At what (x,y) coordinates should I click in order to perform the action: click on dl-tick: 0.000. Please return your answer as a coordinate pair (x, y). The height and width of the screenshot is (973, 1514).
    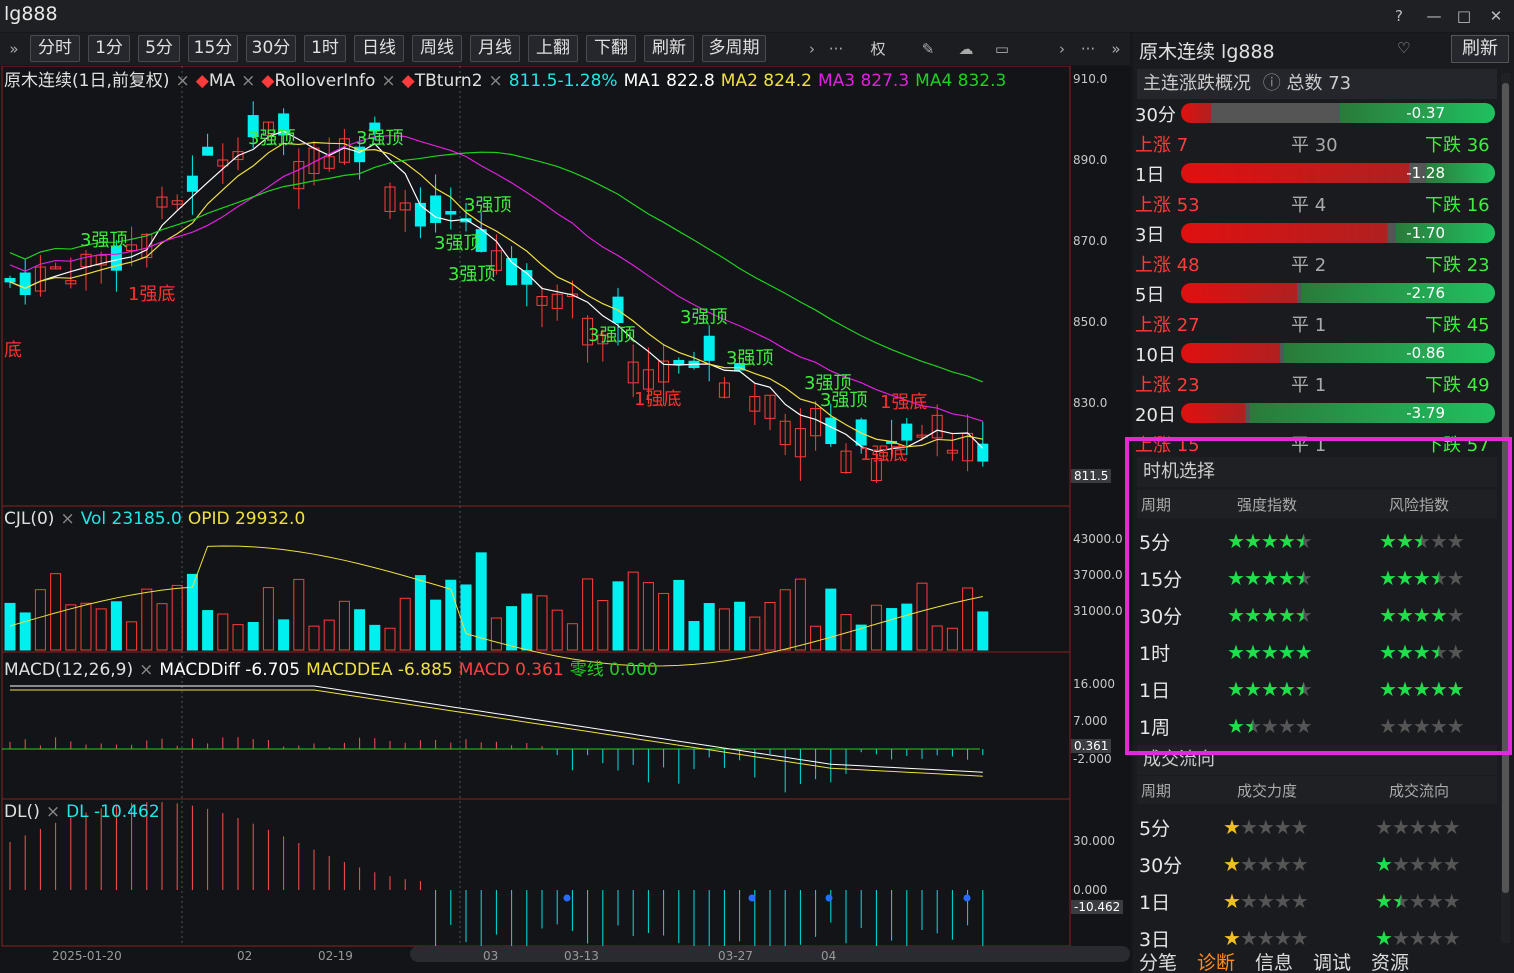
    Looking at the image, I should click on (1090, 890).